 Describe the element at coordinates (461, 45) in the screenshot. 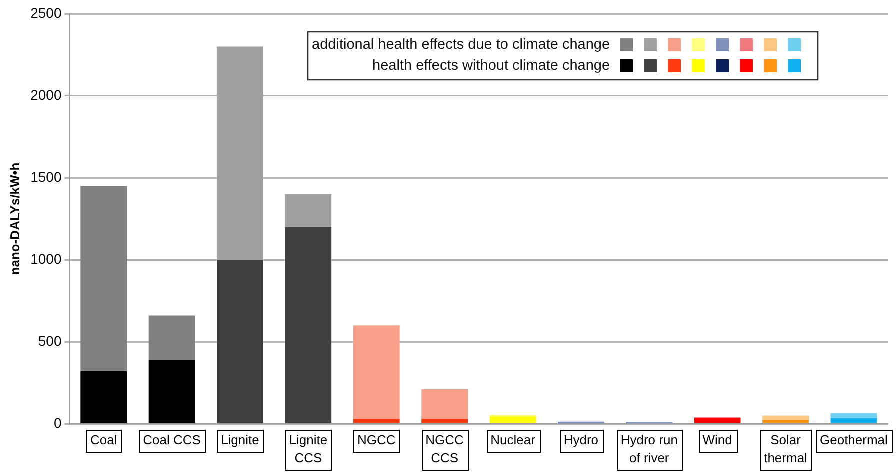

I see `legend-label: additional health effects due to climate change` at that location.